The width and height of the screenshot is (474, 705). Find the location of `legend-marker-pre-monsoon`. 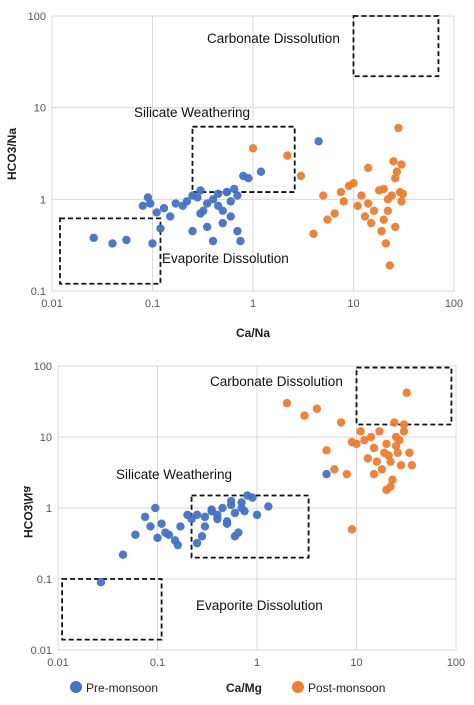

legend-marker-pre-monsoon is located at coordinates (76, 687).